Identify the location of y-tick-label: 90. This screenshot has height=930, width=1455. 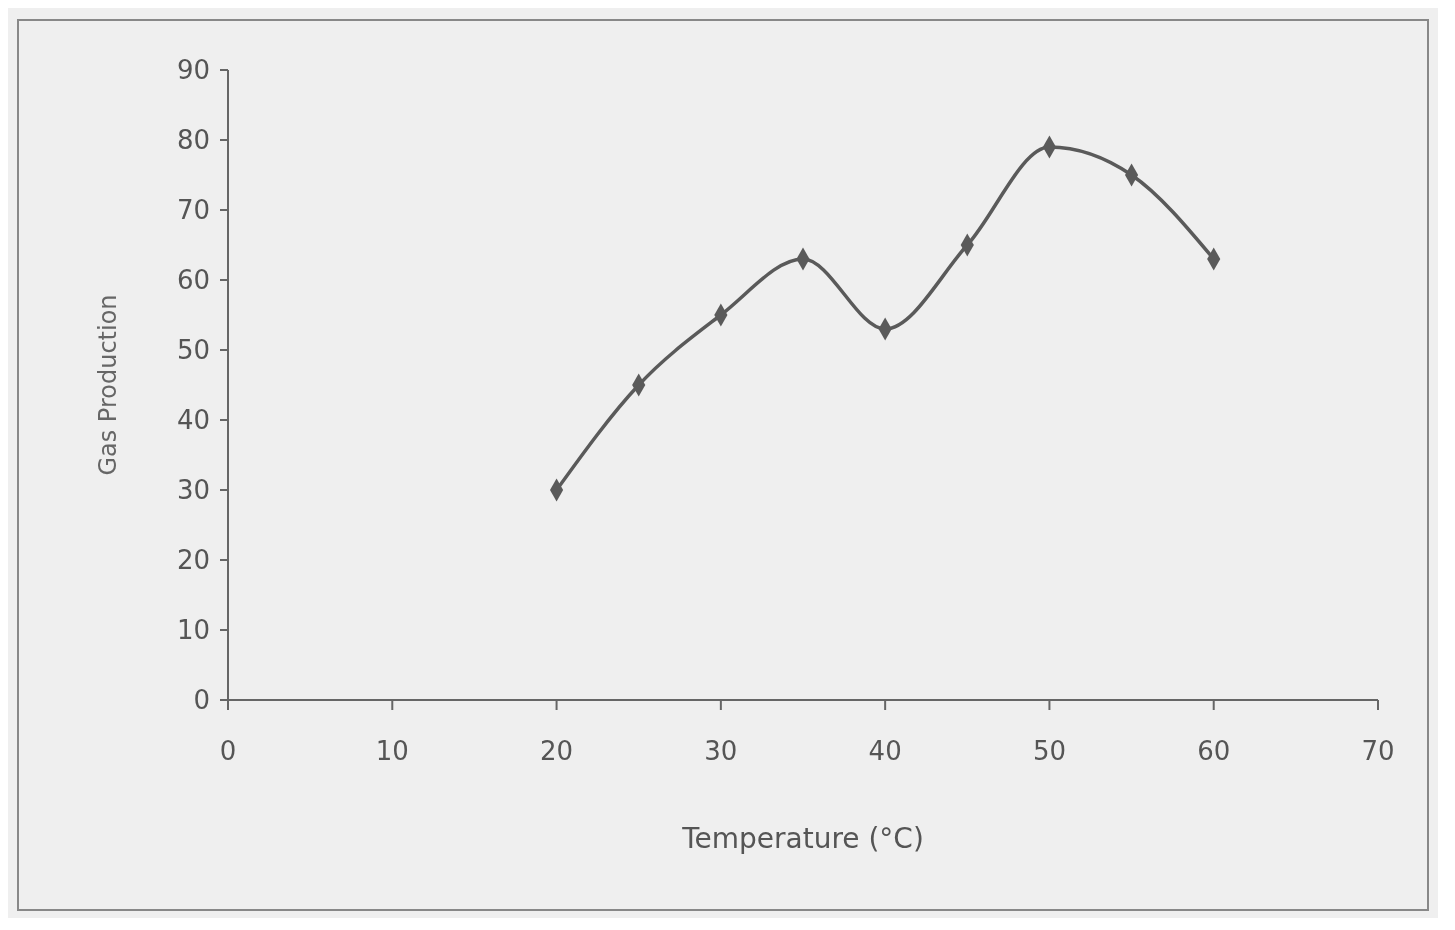
(193, 70).